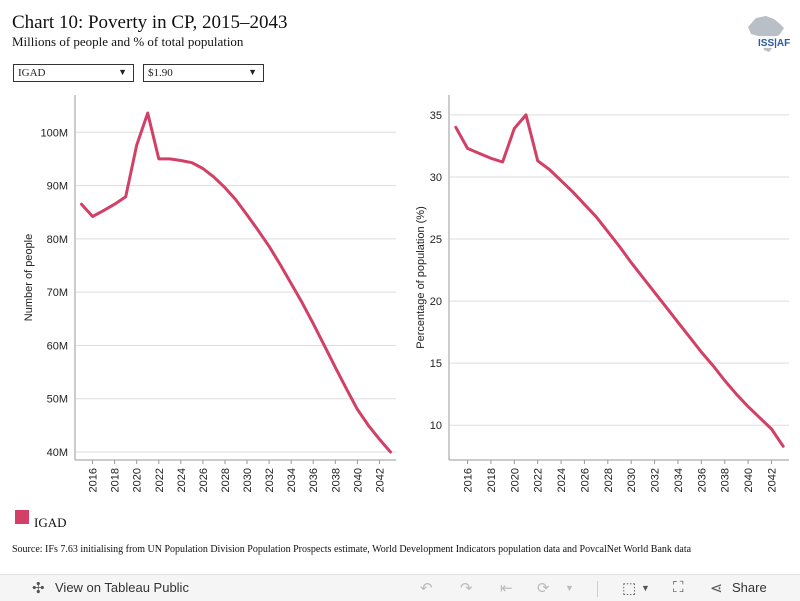 This screenshot has height=601, width=800. I want to click on toolbar-divider, so click(597, 589).